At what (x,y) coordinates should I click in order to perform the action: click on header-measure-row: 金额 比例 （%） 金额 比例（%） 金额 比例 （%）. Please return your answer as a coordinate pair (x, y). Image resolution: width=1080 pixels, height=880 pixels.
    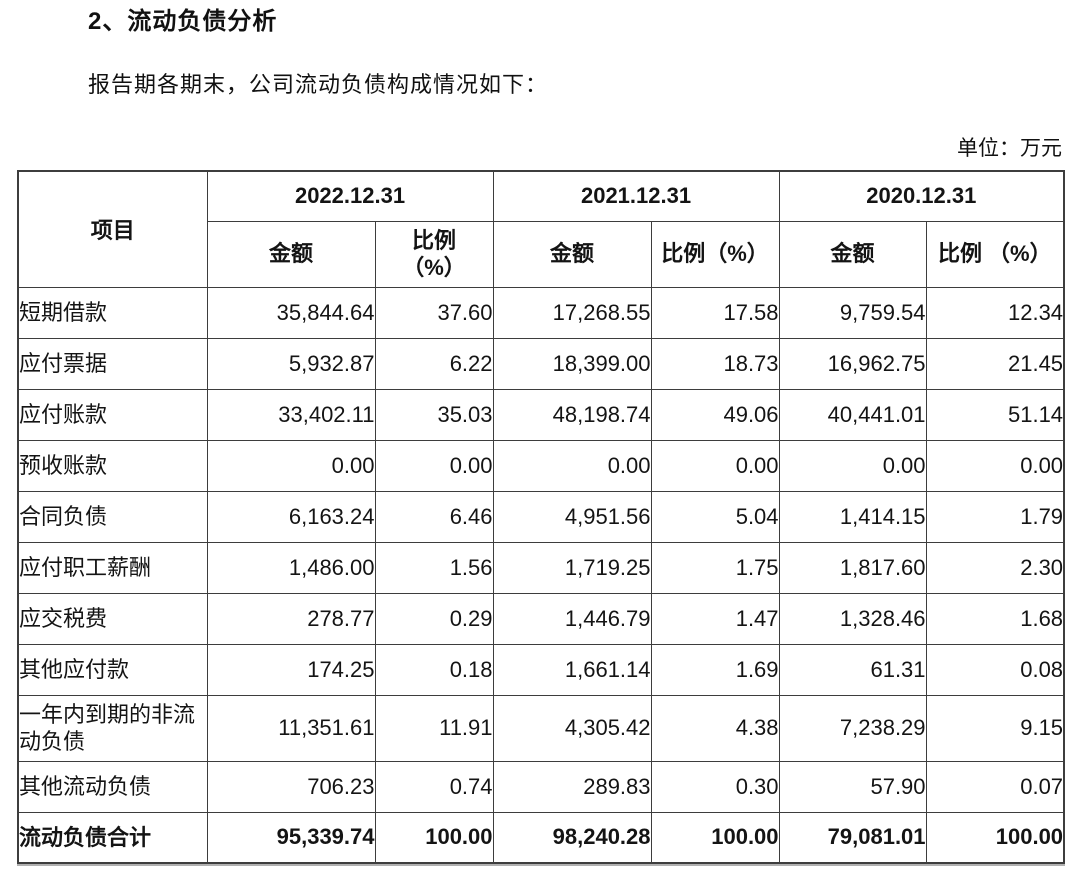
    Looking at the image, I should click on (541, 254).